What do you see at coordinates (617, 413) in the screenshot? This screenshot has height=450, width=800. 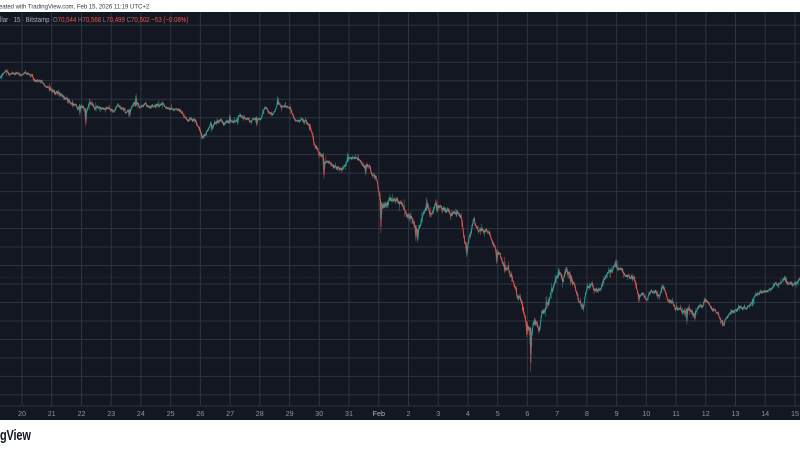 I see `svg-text: 9` at bounding box center [617, 413].